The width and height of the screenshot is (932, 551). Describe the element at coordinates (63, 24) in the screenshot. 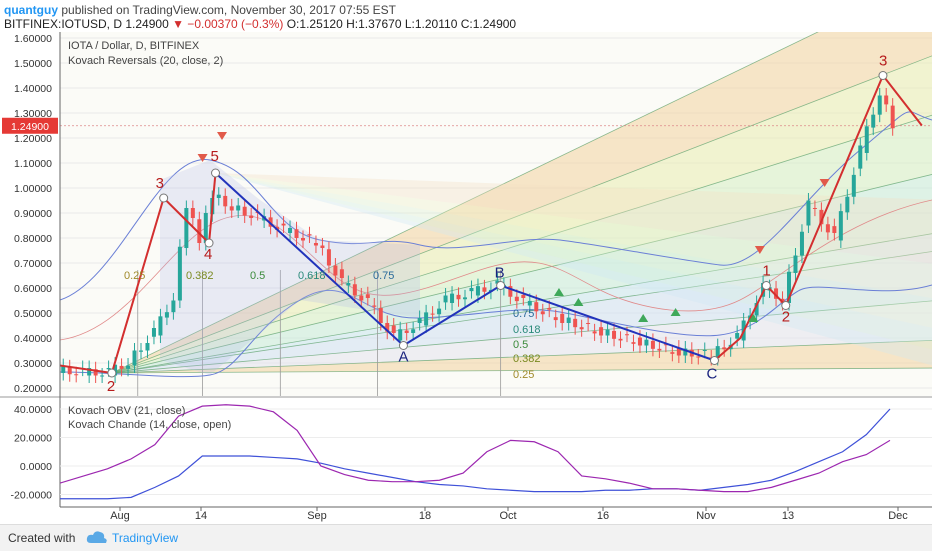

I see `symbol-label: BITFINEX:IOTUSD, D` at that location.